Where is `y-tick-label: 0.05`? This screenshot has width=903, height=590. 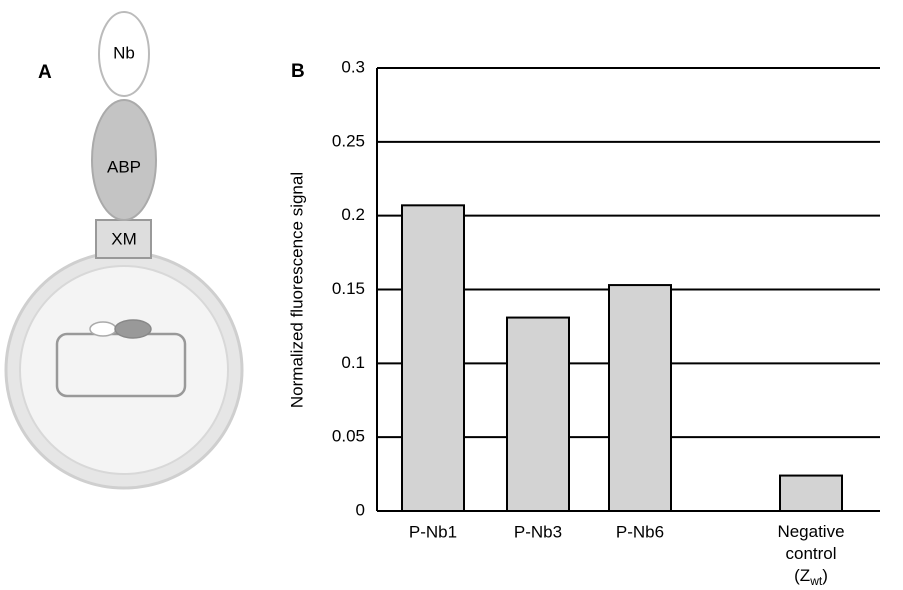
y-tick-label: 0.05 is located at coordinates (348, 436).